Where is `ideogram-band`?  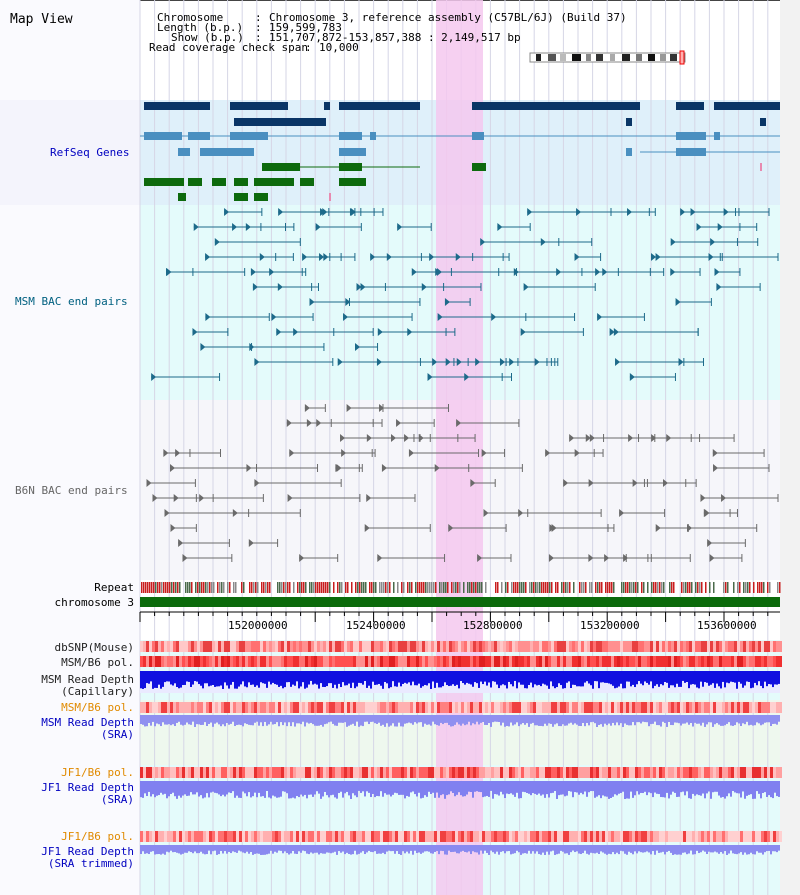 ideogram-band is located at coordinates (599, 57).